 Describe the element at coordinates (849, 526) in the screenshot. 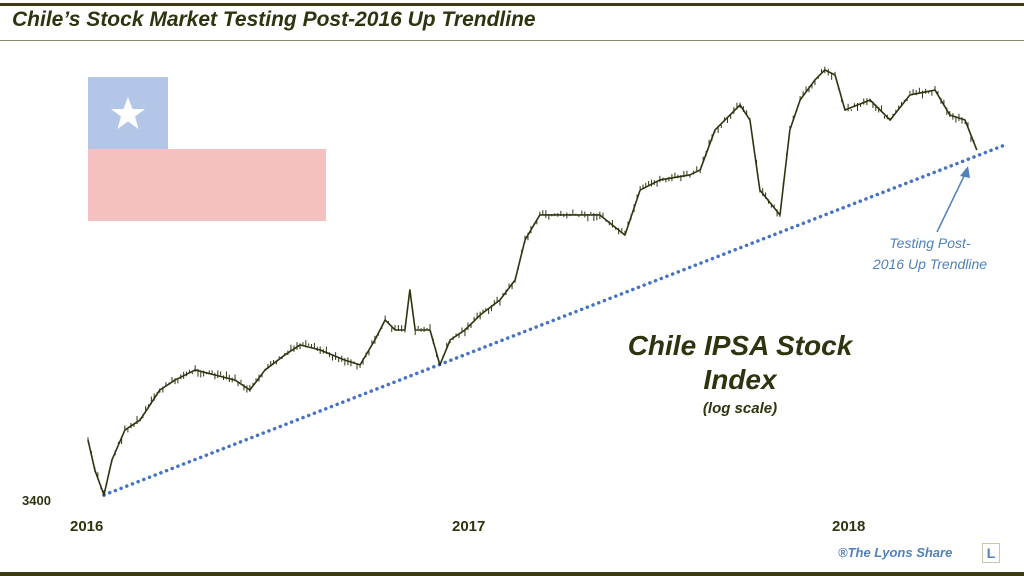

I see `x-tick-label-2018: 2018` at that location.